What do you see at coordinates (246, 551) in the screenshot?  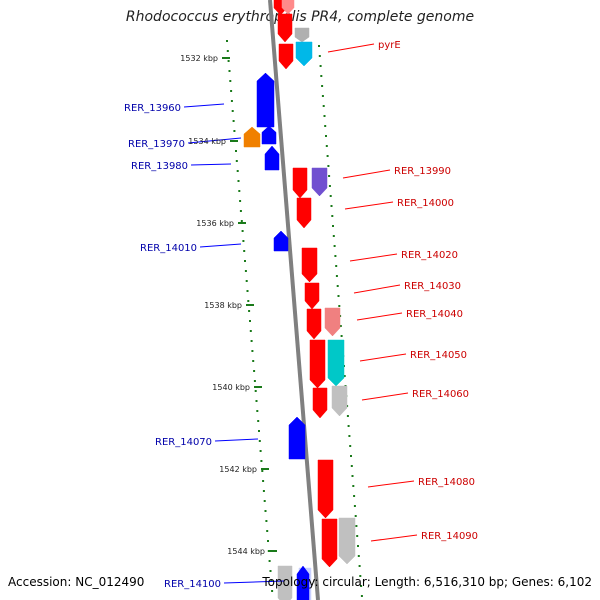 I see `scale-label: 1544 kbp` at bounding box center [246, 551].